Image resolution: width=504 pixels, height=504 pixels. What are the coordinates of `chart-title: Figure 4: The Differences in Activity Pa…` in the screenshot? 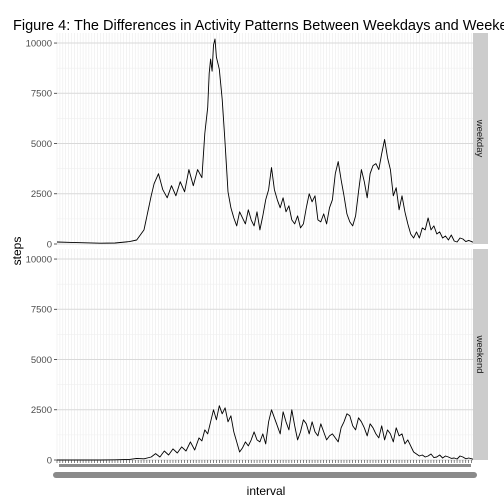 It's located at (258, 26).